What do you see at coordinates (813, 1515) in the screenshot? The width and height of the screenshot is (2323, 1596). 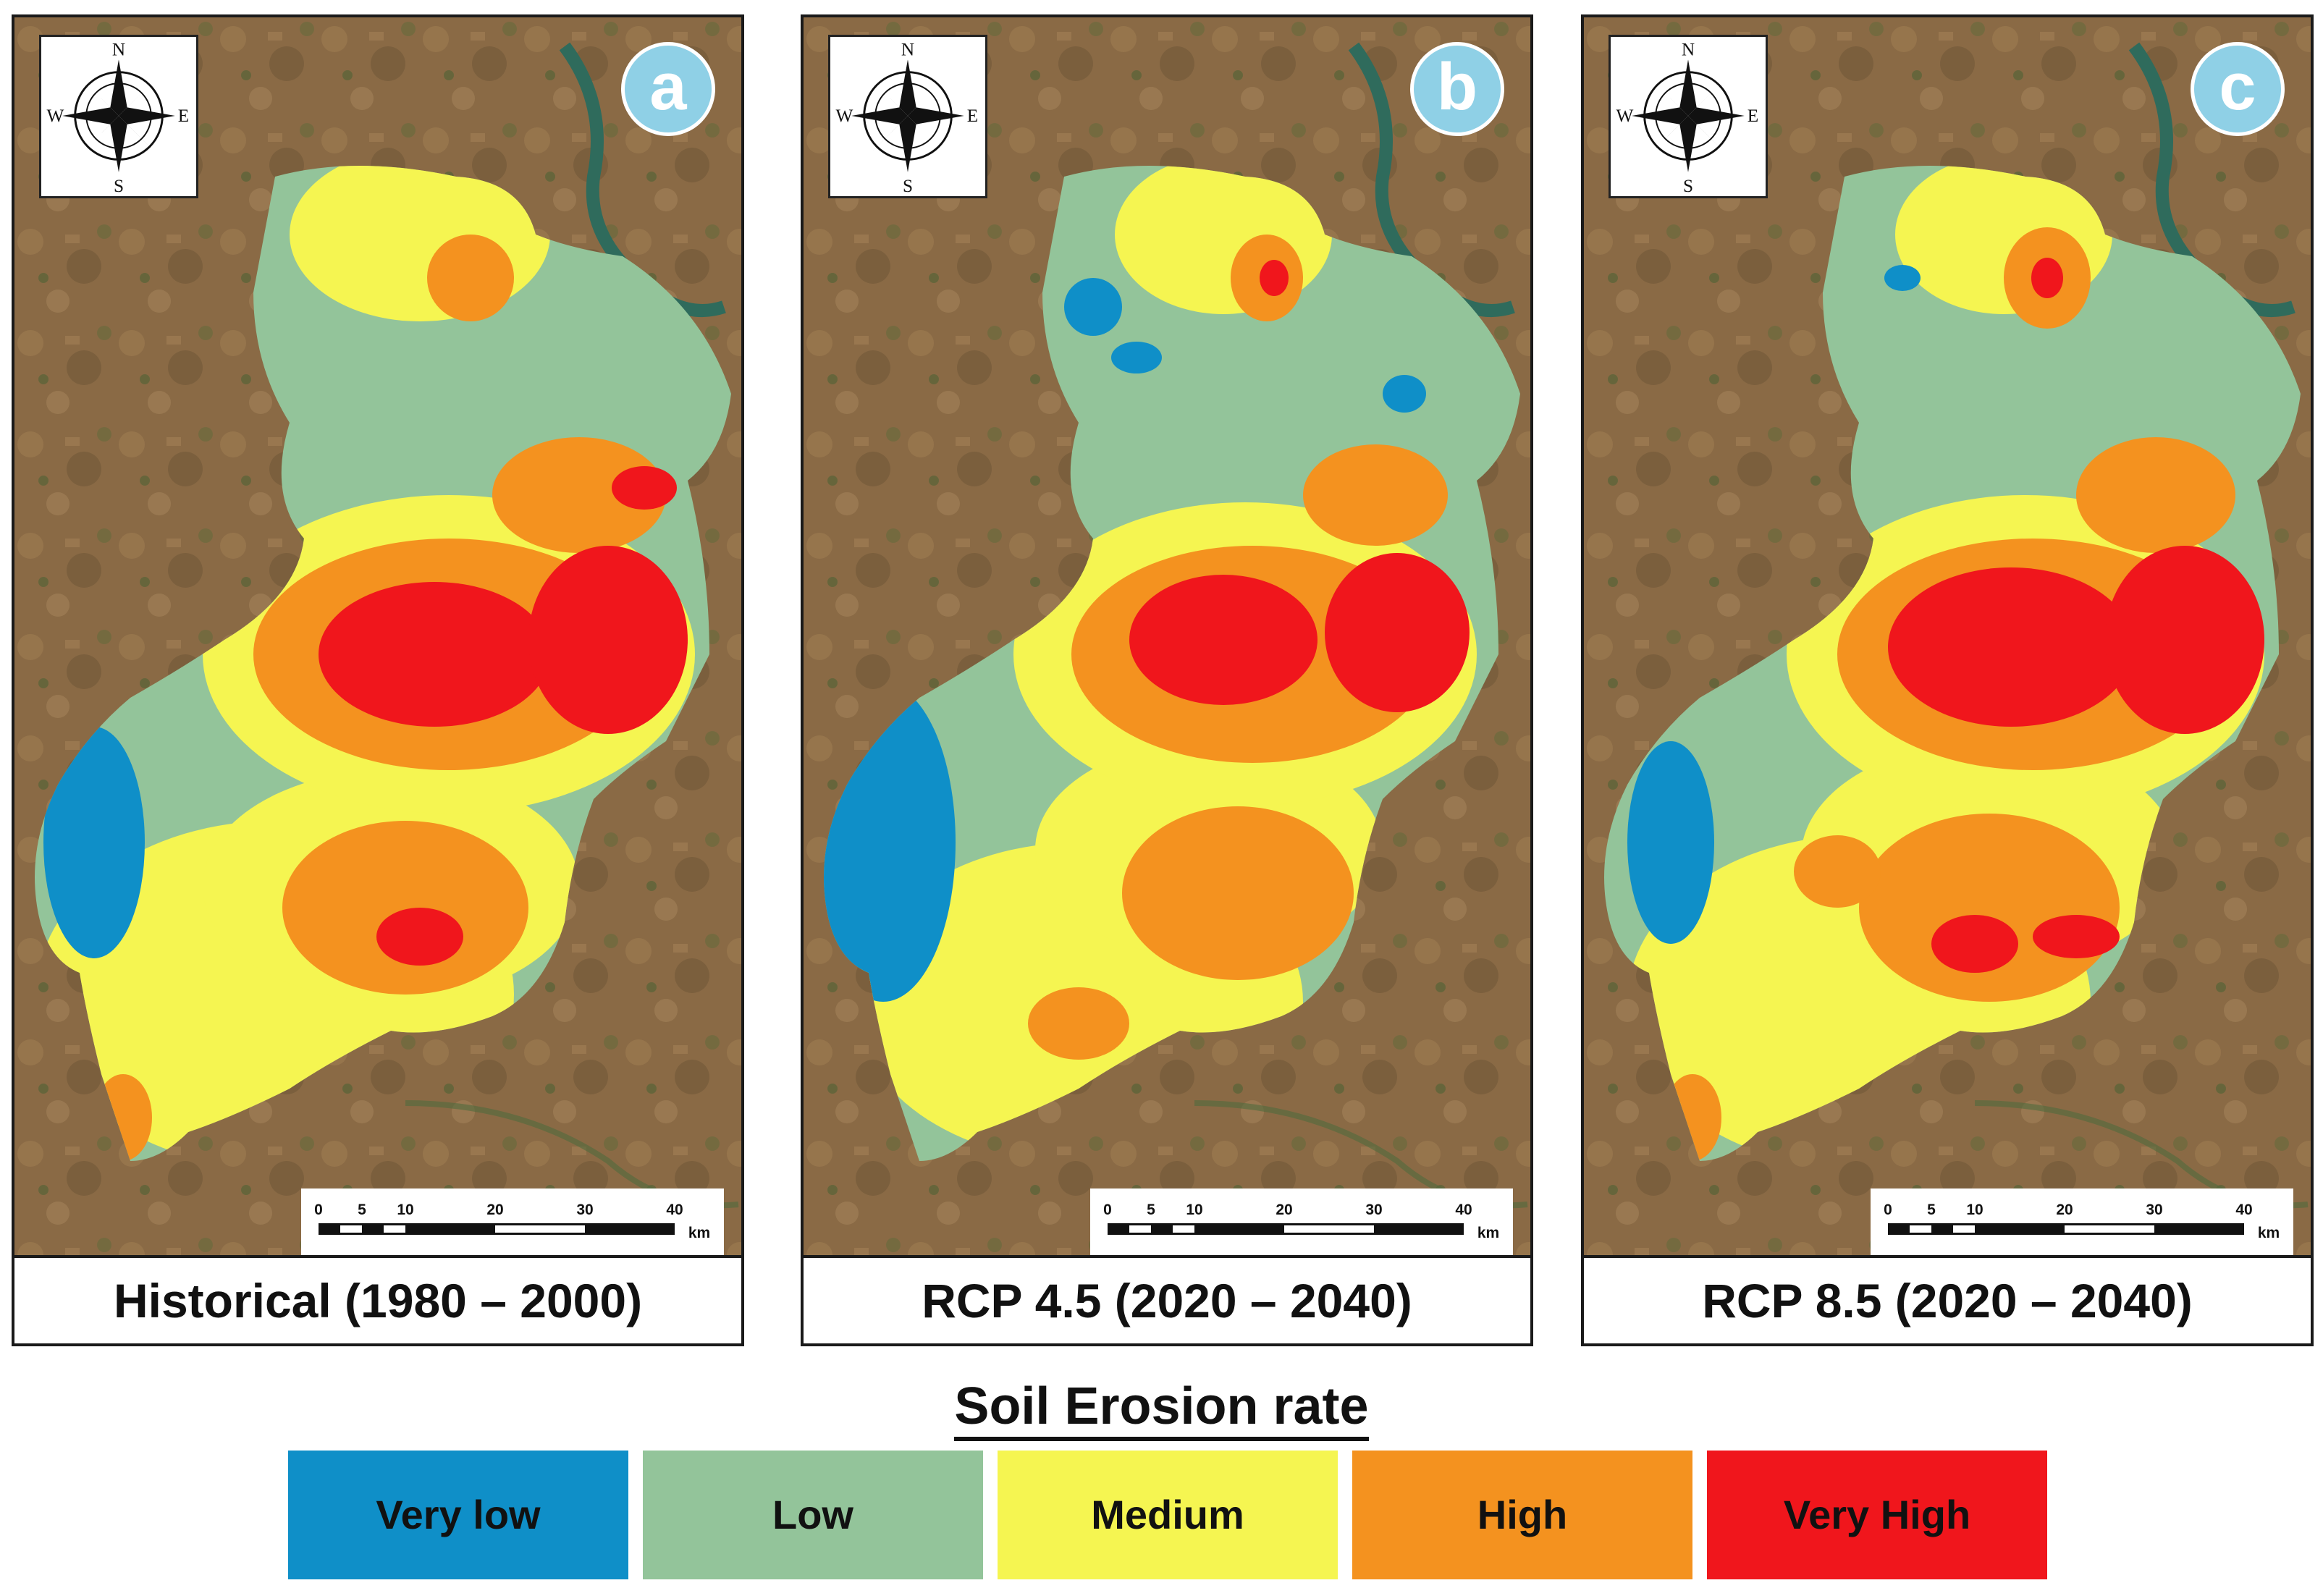 I see `legend-low: Low` at bounding box center [813, 1515].